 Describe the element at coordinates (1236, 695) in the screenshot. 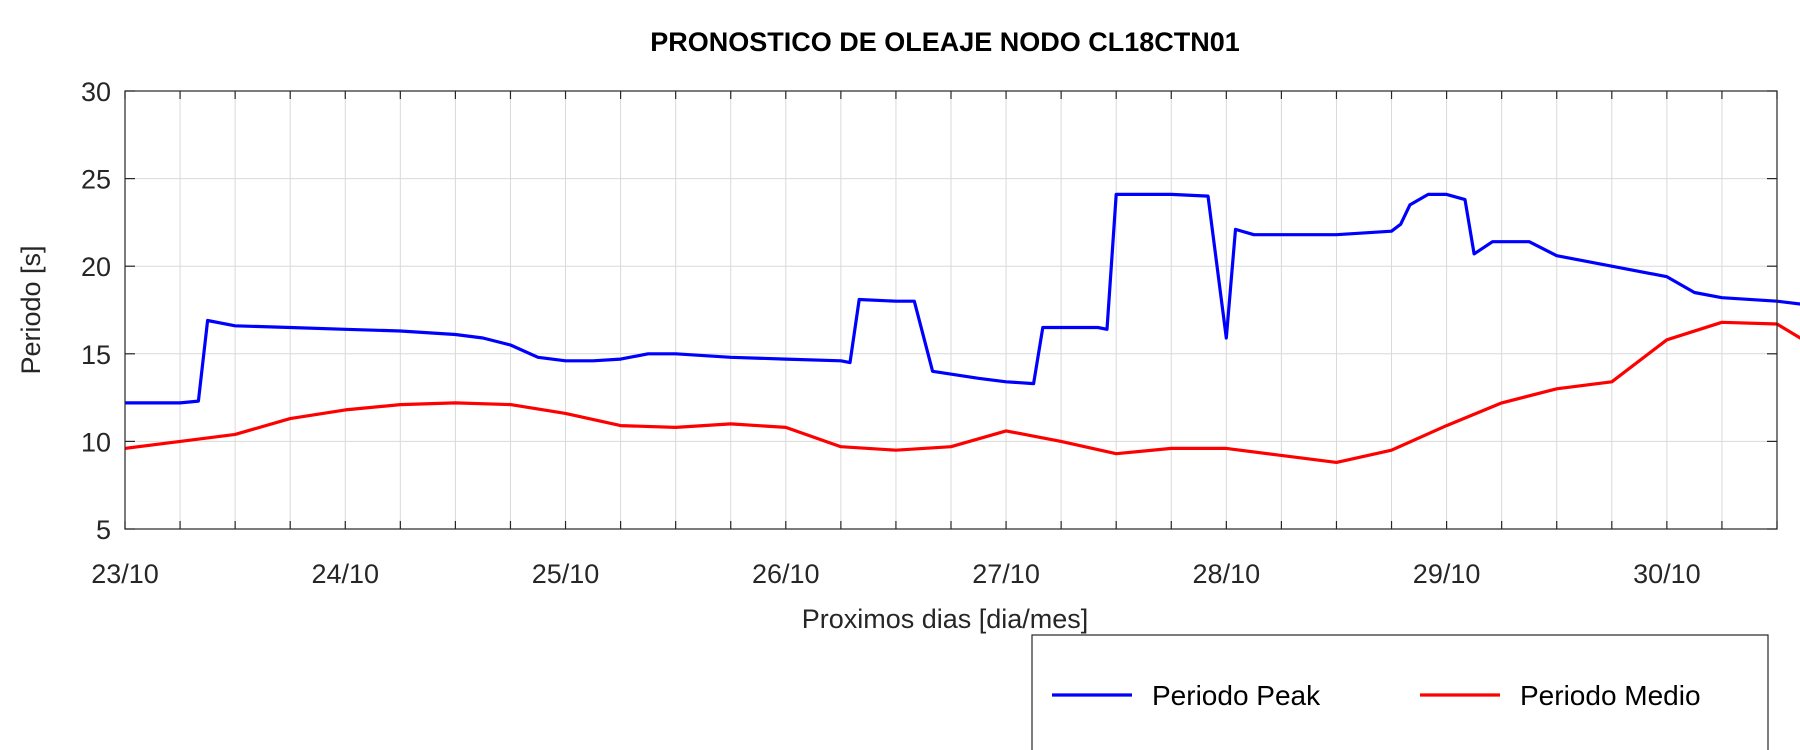

I see `legend-label-periodo-peak: Periodo Peak` at that location.